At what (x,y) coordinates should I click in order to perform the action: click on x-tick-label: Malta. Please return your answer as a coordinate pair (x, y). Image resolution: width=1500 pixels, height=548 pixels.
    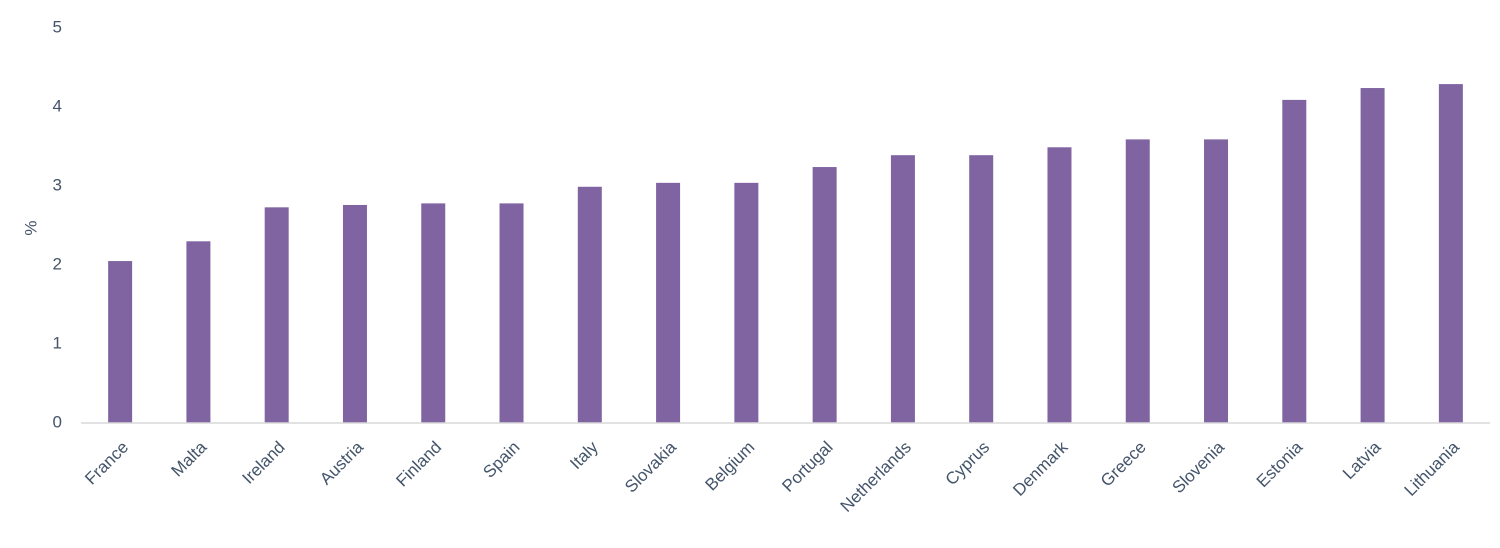
    Looking at the image, I should click on (189, 458).